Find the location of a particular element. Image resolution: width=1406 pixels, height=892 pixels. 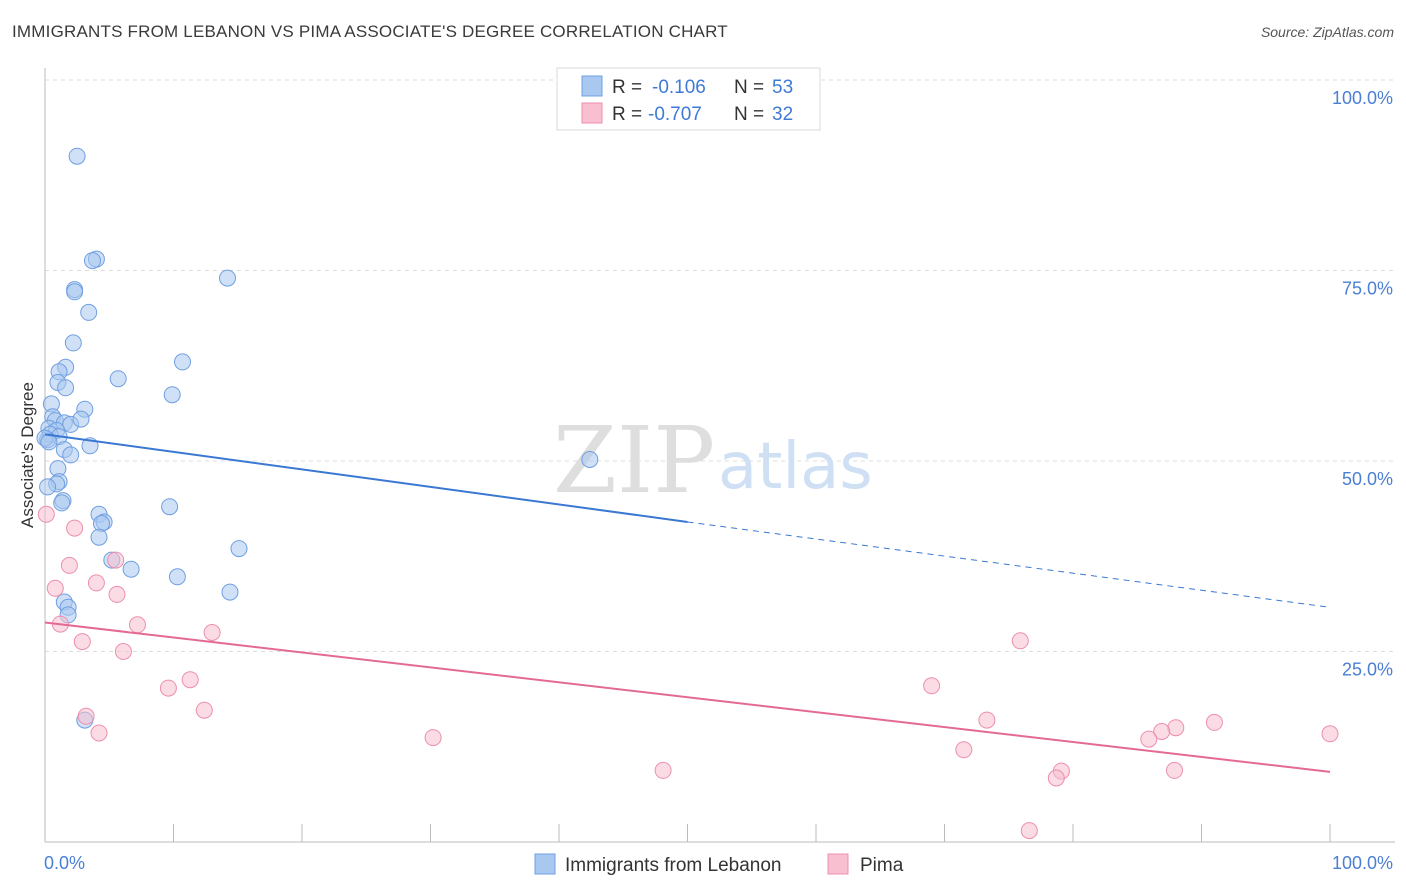

x-tick-labels: 0.0% 100.0% is located at coordinates (718, 863).